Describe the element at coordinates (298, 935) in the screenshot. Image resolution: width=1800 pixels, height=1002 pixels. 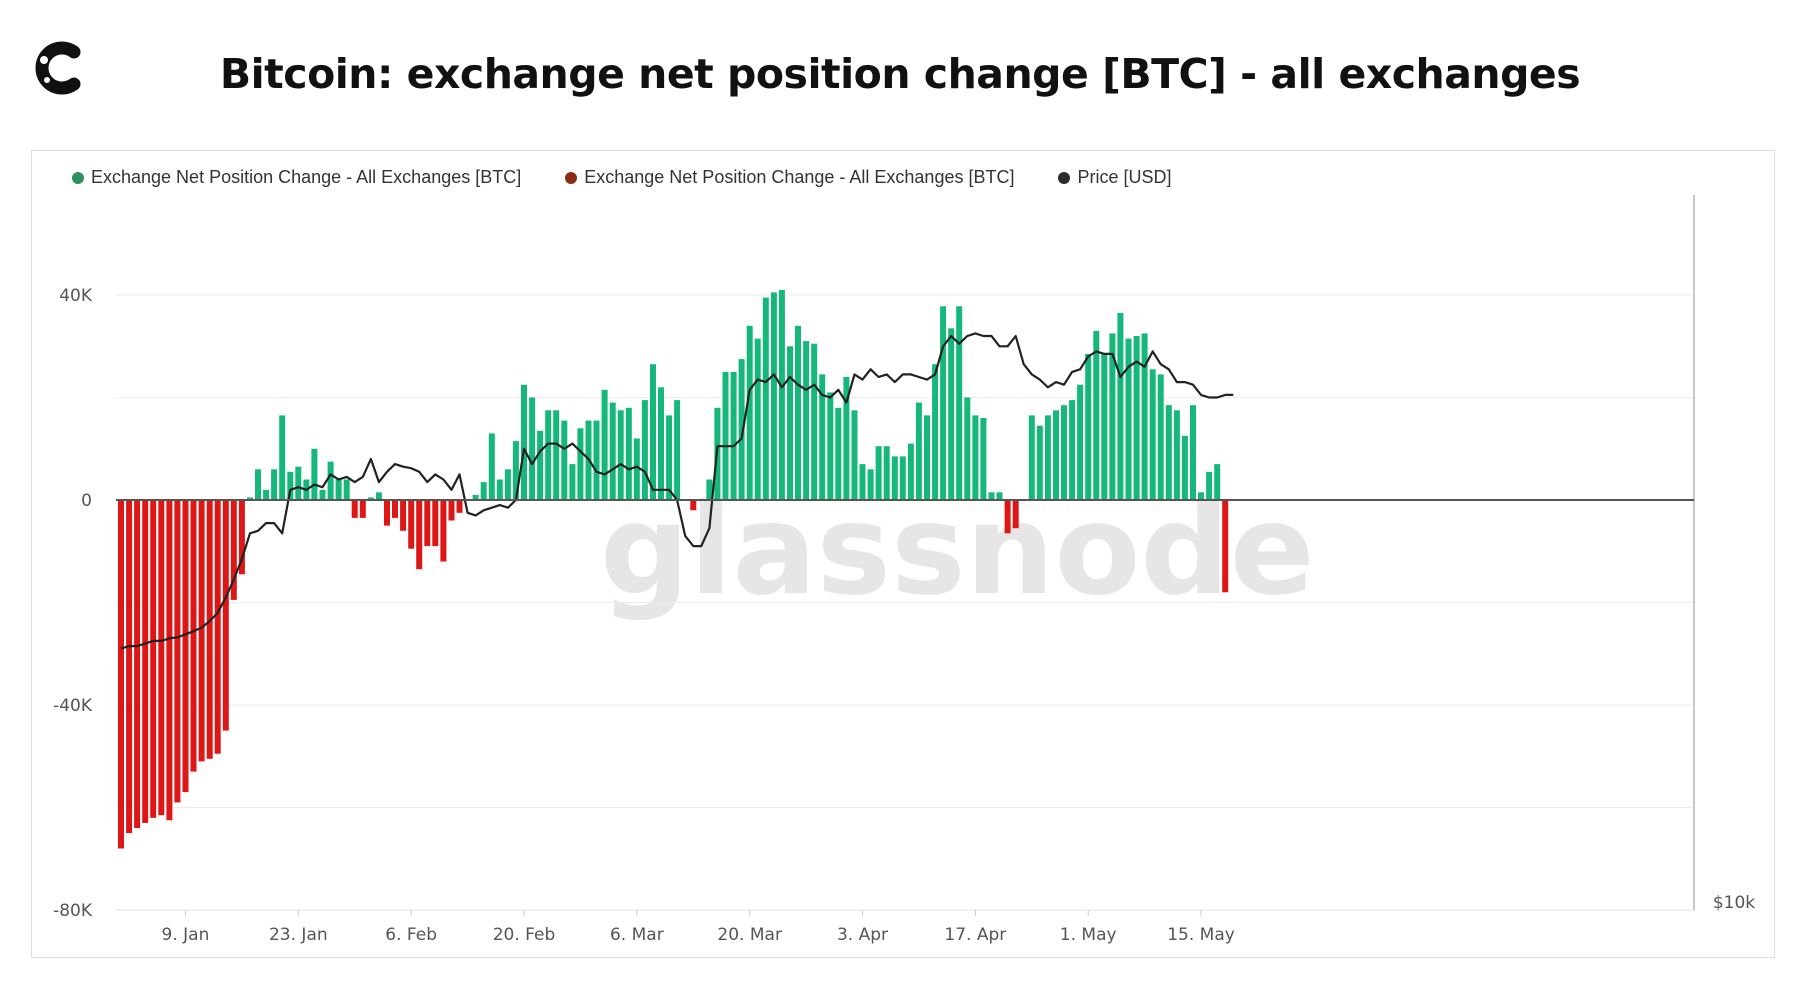
I see `x-tick-label: 23. Jan` at that location.